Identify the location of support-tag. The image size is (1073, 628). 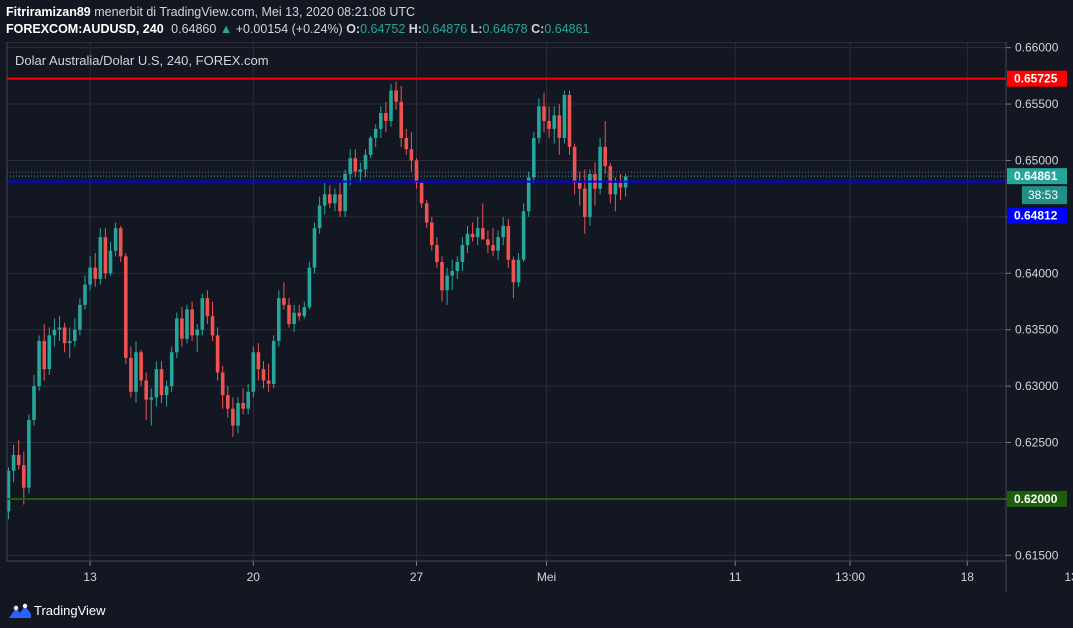
(1037, 498).